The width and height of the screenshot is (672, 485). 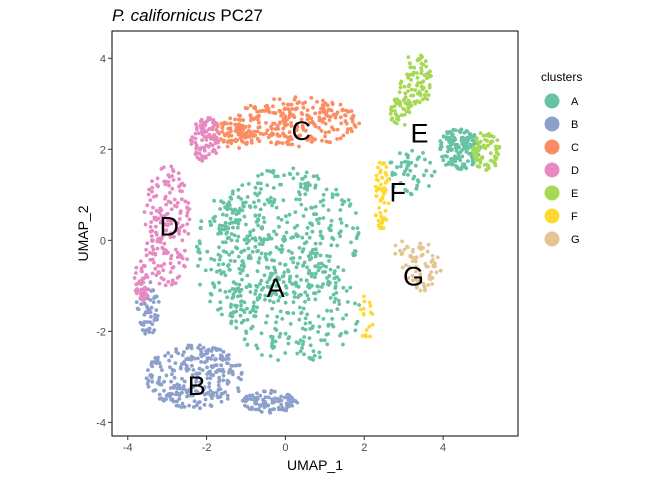 I want to click on legend-label-D: D, so click(x=575, y=171).